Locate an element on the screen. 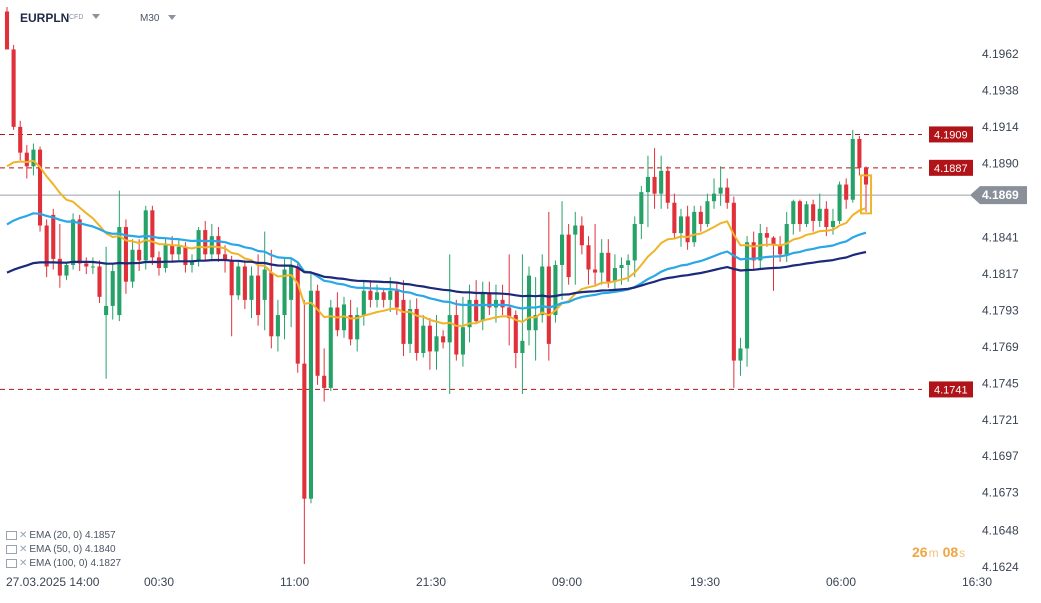 The image size is (1041, 603). x-tick-label: 00:30 is located at coordinates (159, 582).